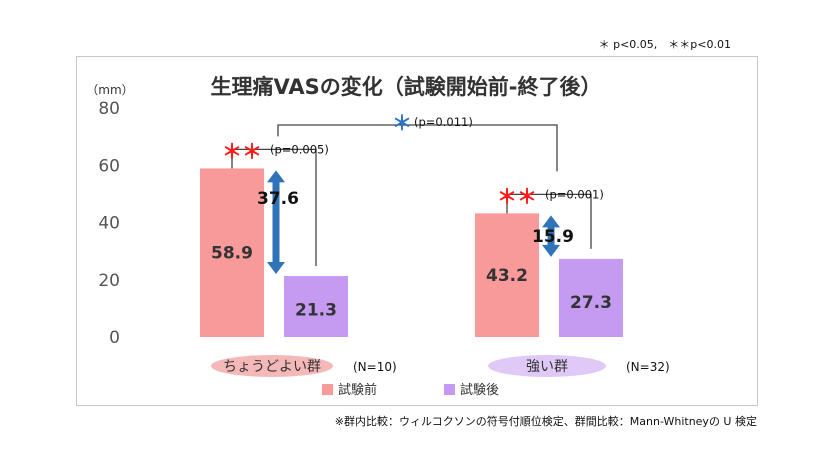  I want to click on significance-note: ＊ p<0.05, ＊＊p<0.01, so click(664, 44).